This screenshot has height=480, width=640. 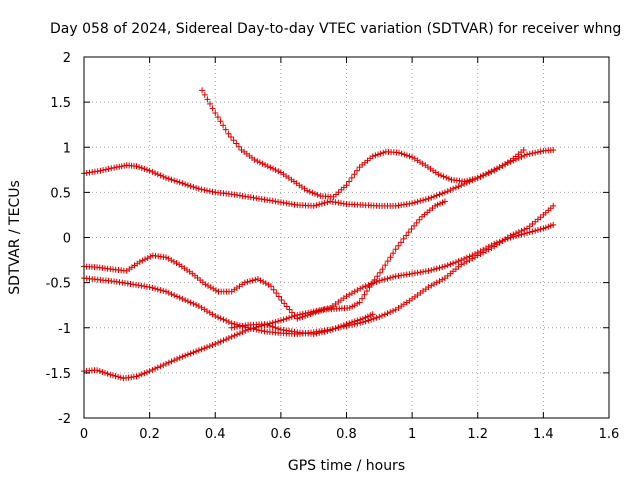 What do you see at coordinates (58, 374) in the screenshot?
I see `y-tick-label: -1.5` at bounding box center [58, 374].